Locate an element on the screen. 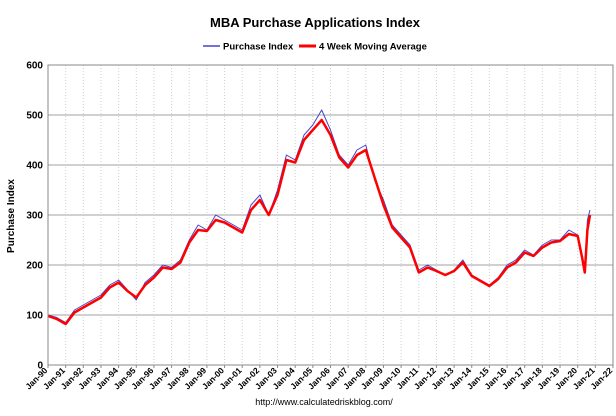 The height and width of the screenshot is (416, 616). legend: Purchase Index 4 Week Moving Average is located at coordinates (315, 47).